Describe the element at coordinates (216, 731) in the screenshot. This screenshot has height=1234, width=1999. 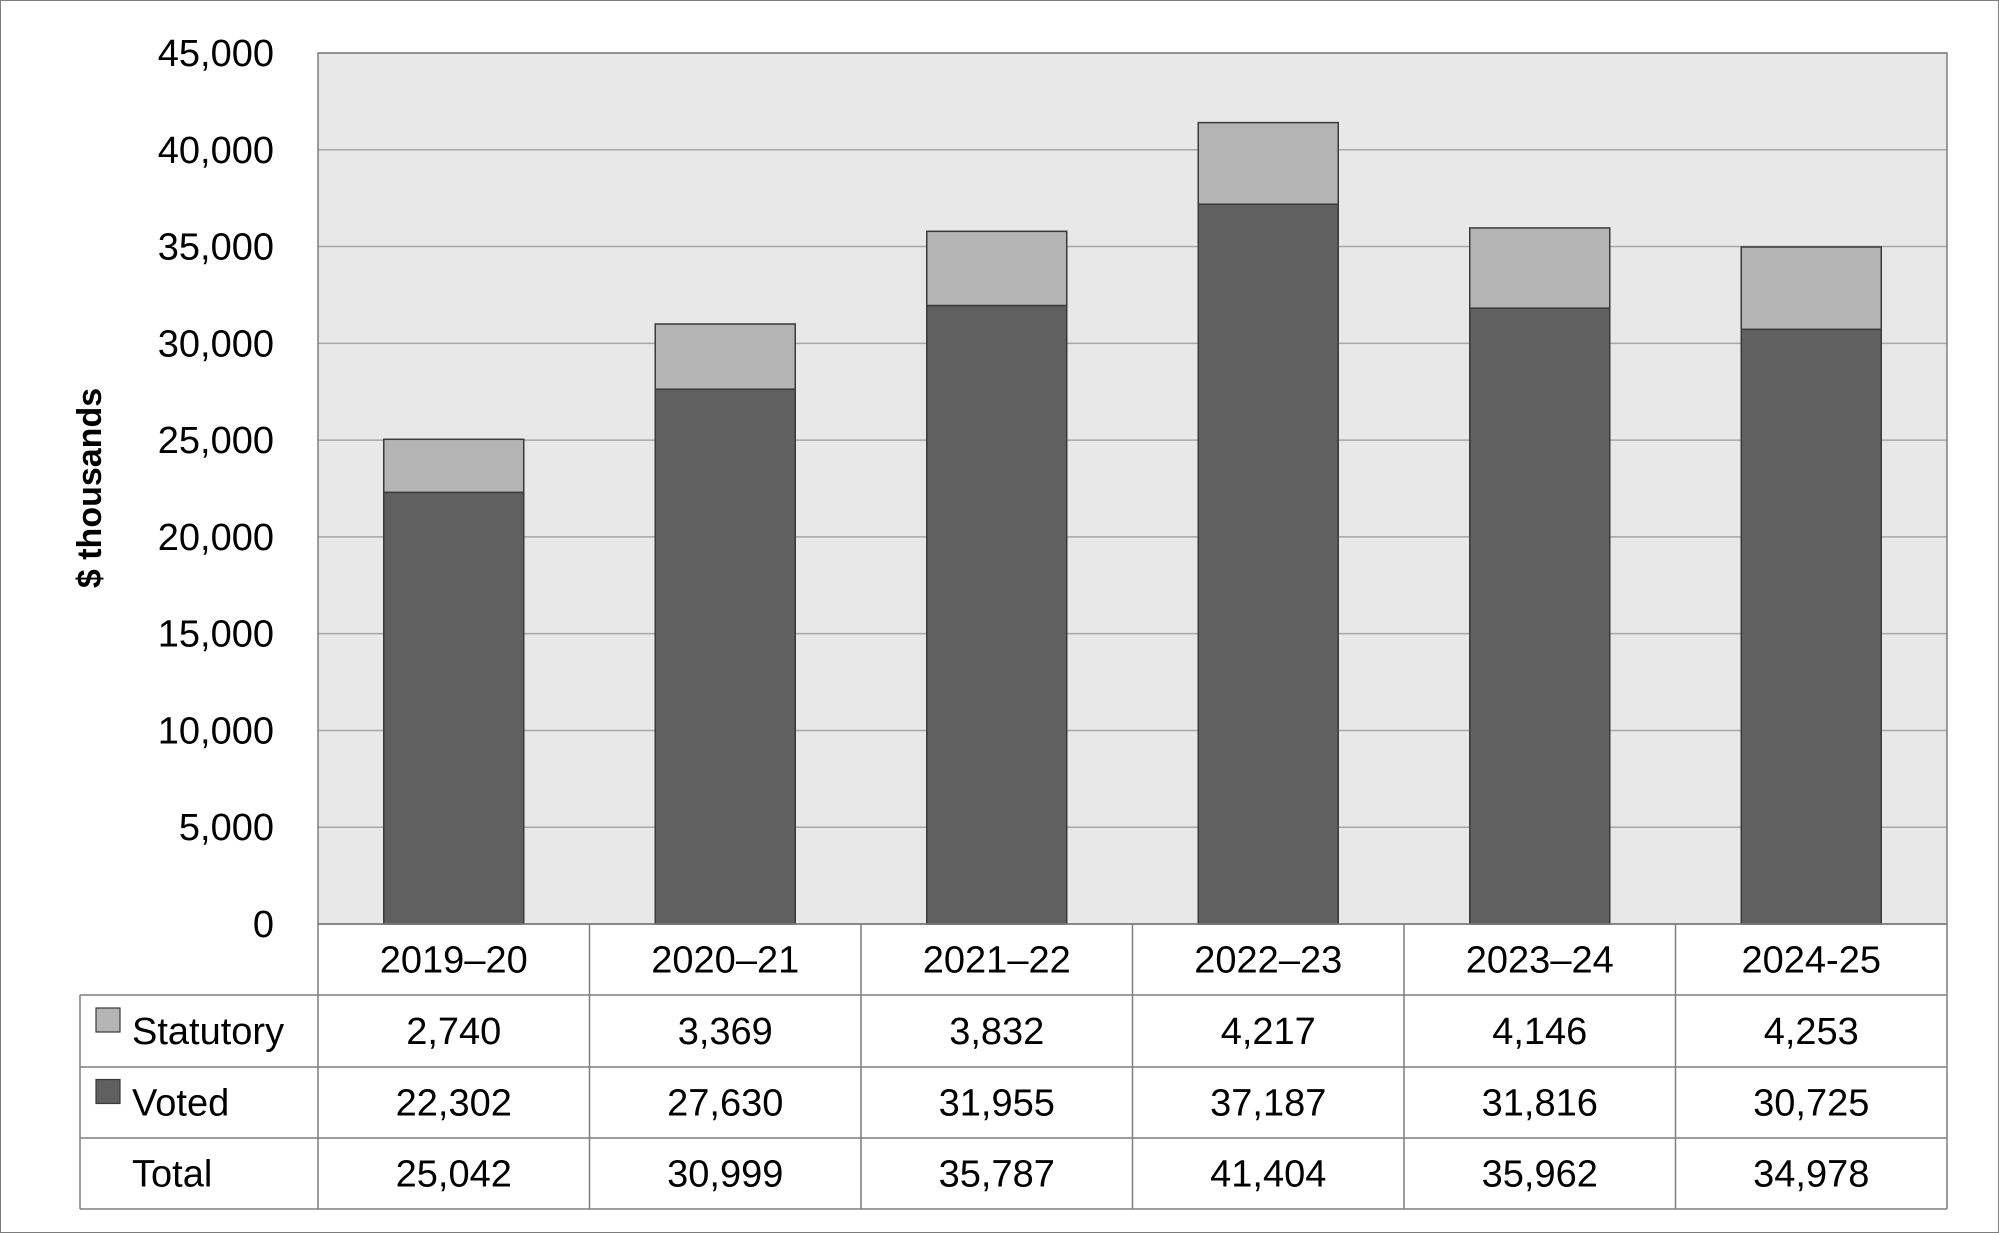
I see `y-tick-label: 10,000` at that location.